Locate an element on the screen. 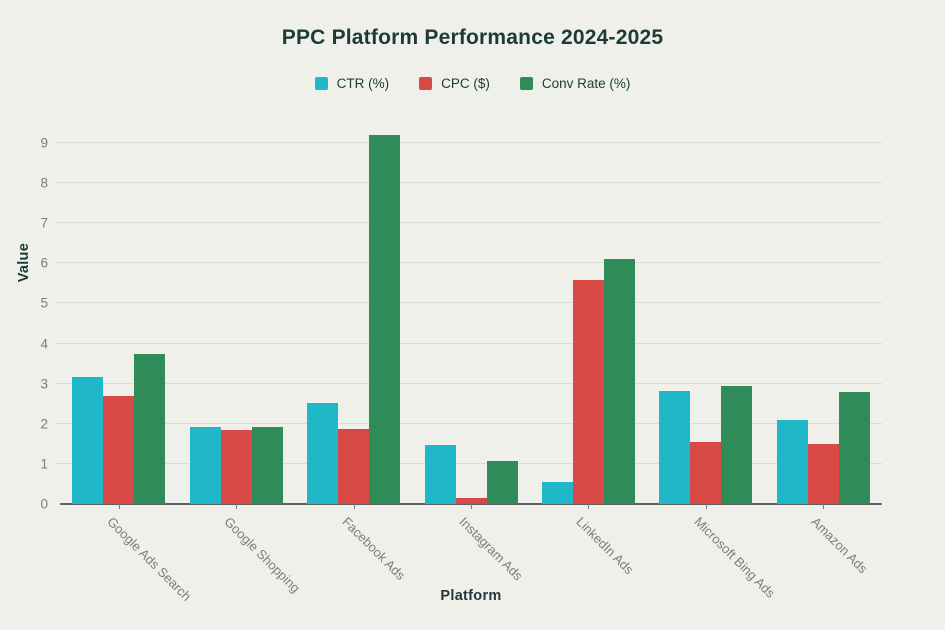  x-axis-title: Platform is located at coordinates (471, 596).